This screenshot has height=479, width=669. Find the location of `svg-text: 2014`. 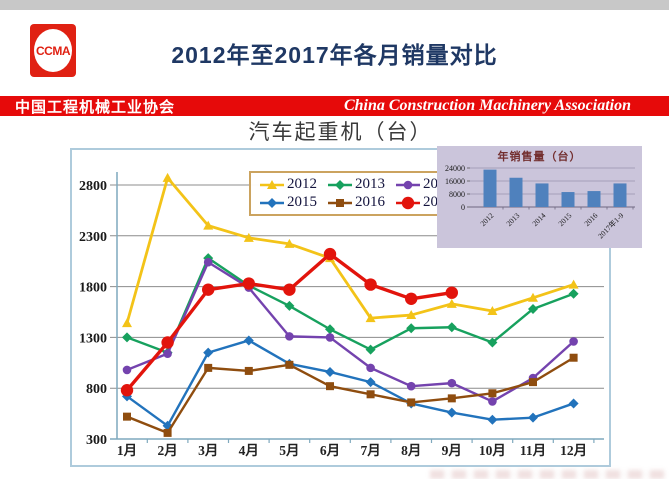

svg-text: 2014 is located at coordinates (538, 219).